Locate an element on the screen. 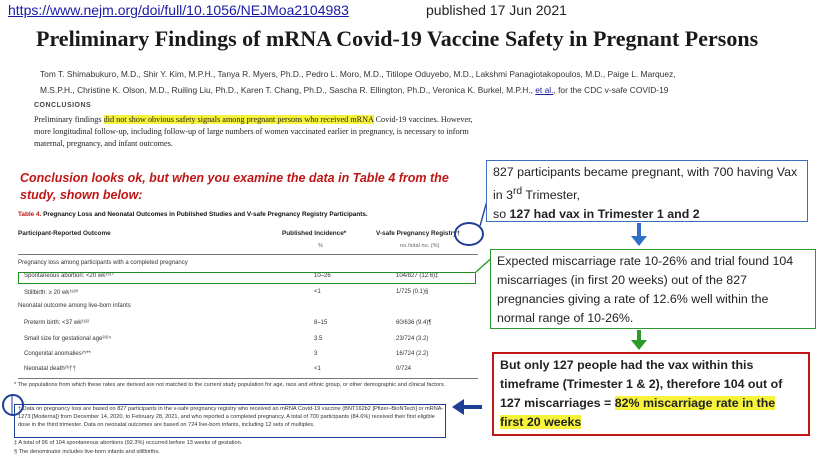 This screenshot has height=462, width=827. row-label: Small size for gestational age²³²⁴ is located at coordinates (67, 339).